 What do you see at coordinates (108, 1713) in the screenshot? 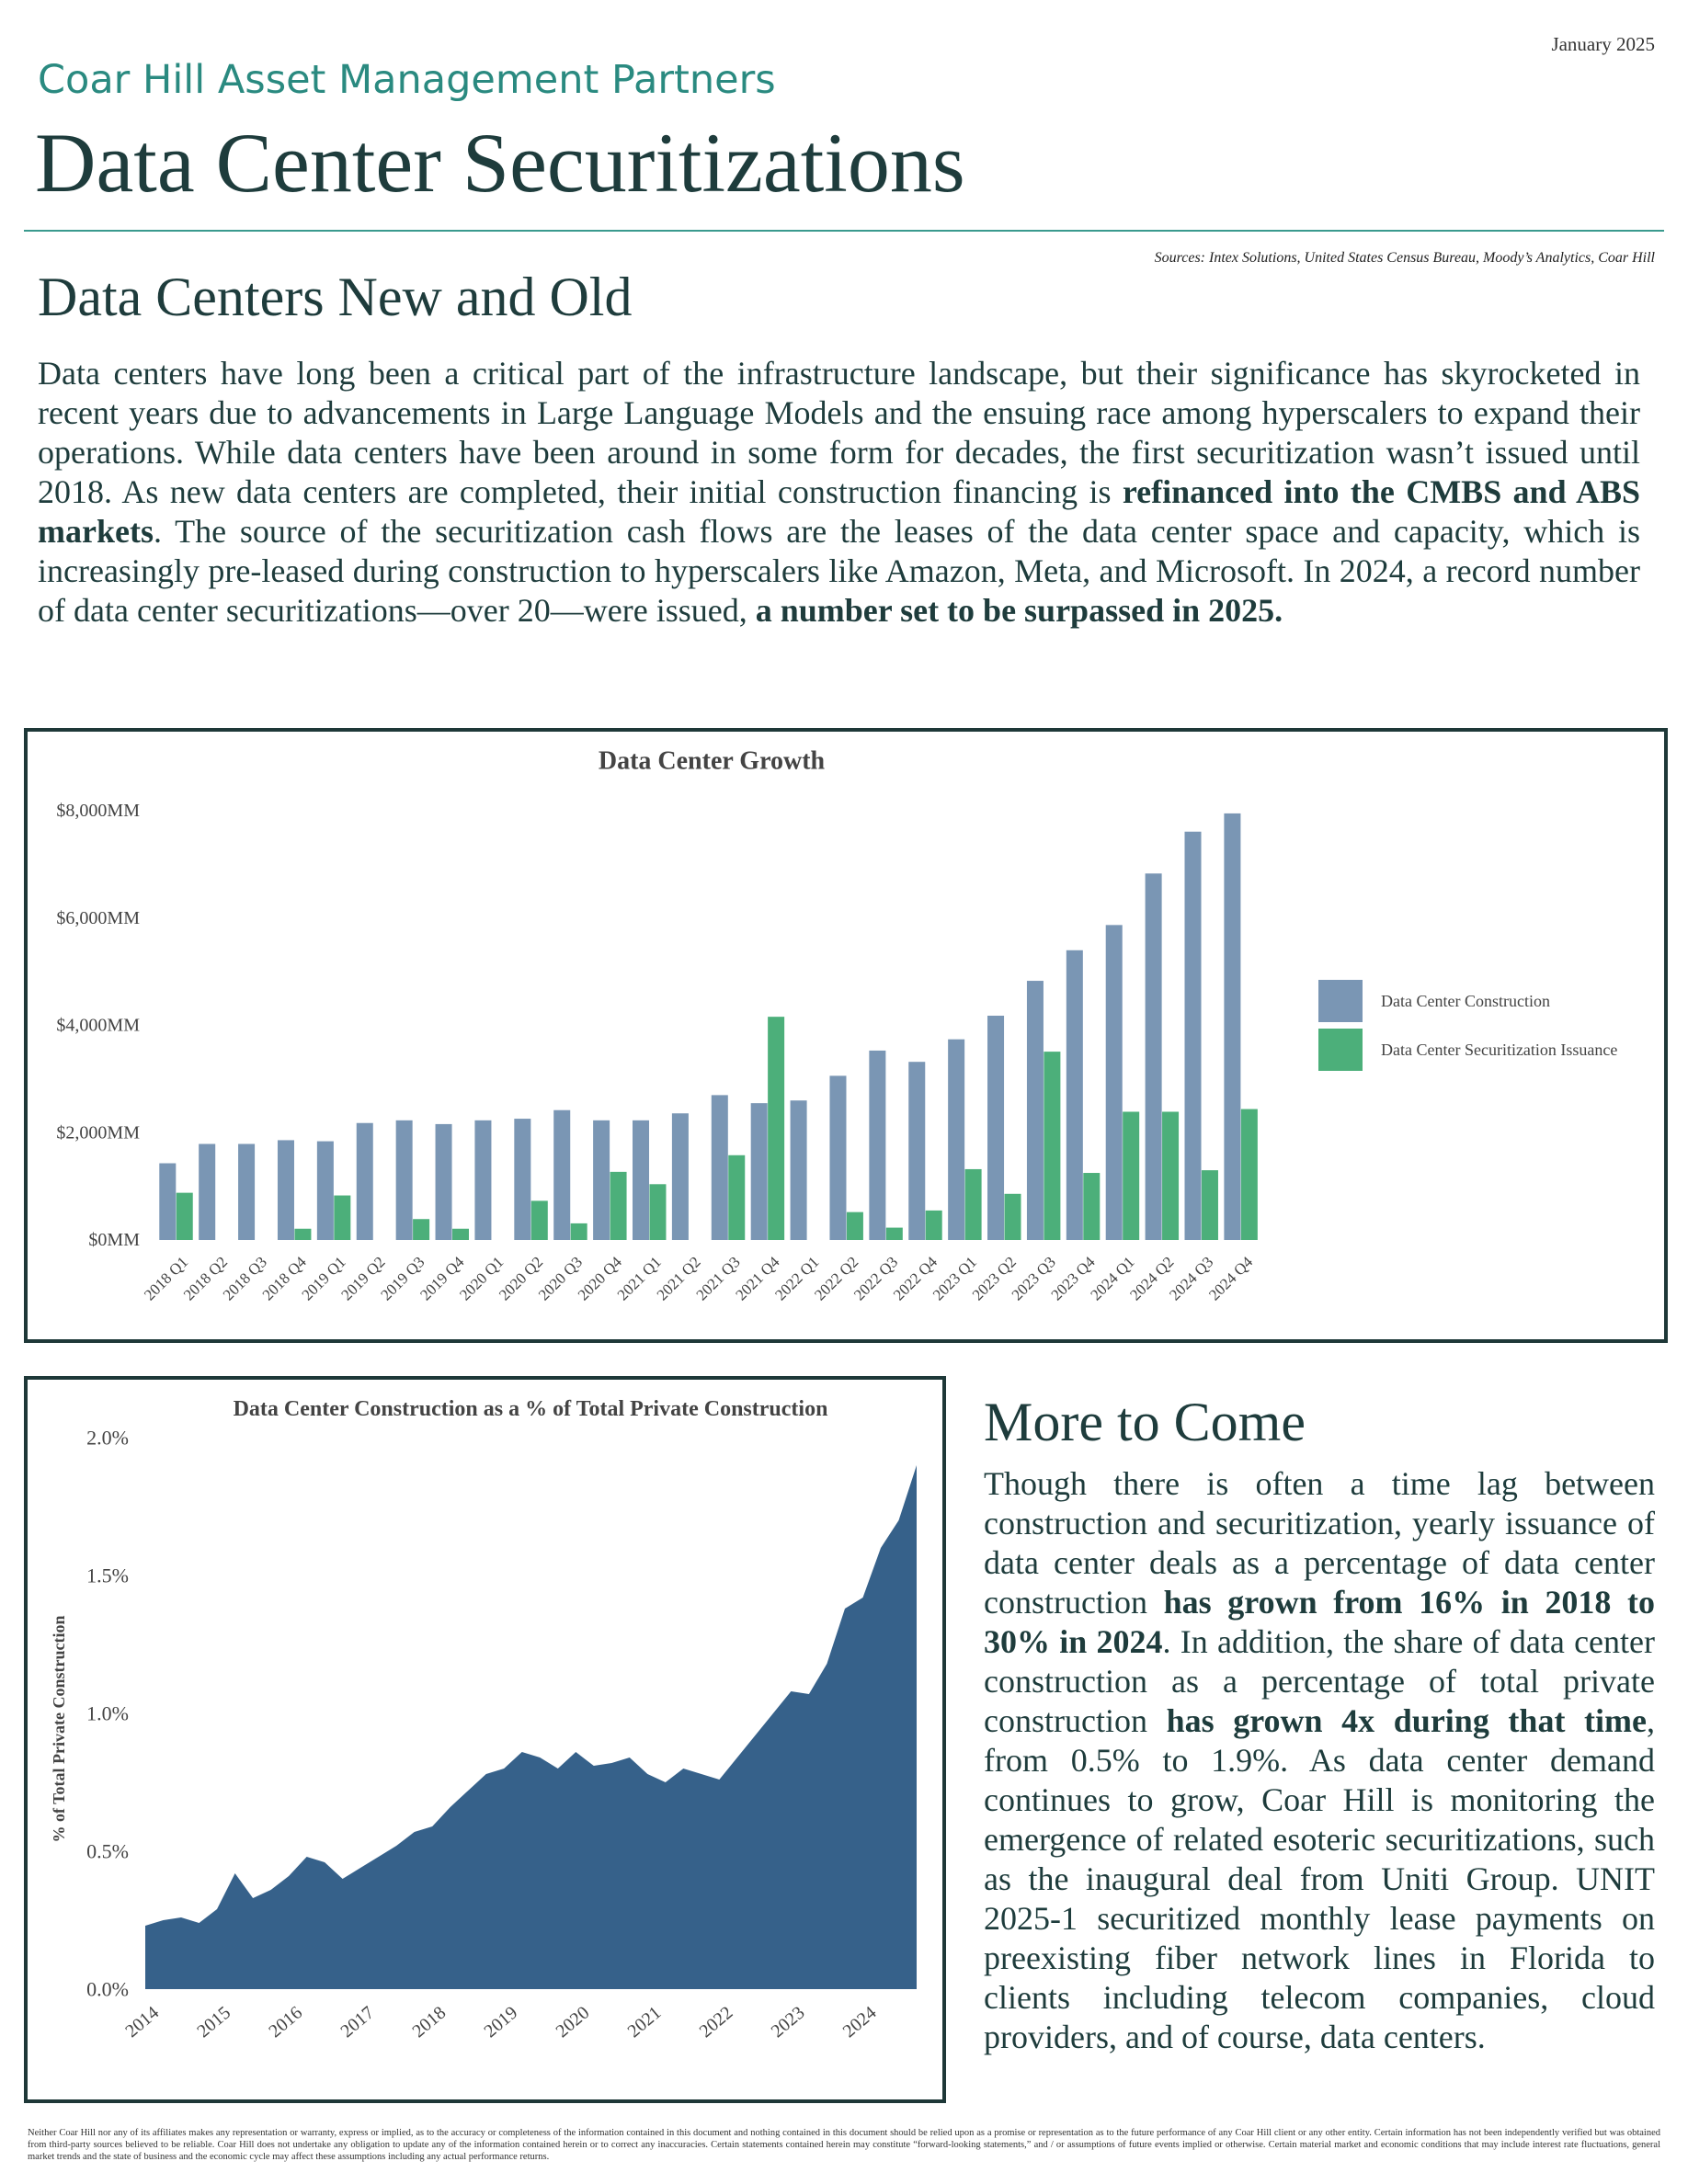
I see `y-tick-label: 1.0%` at bounding box center [108, 1713].